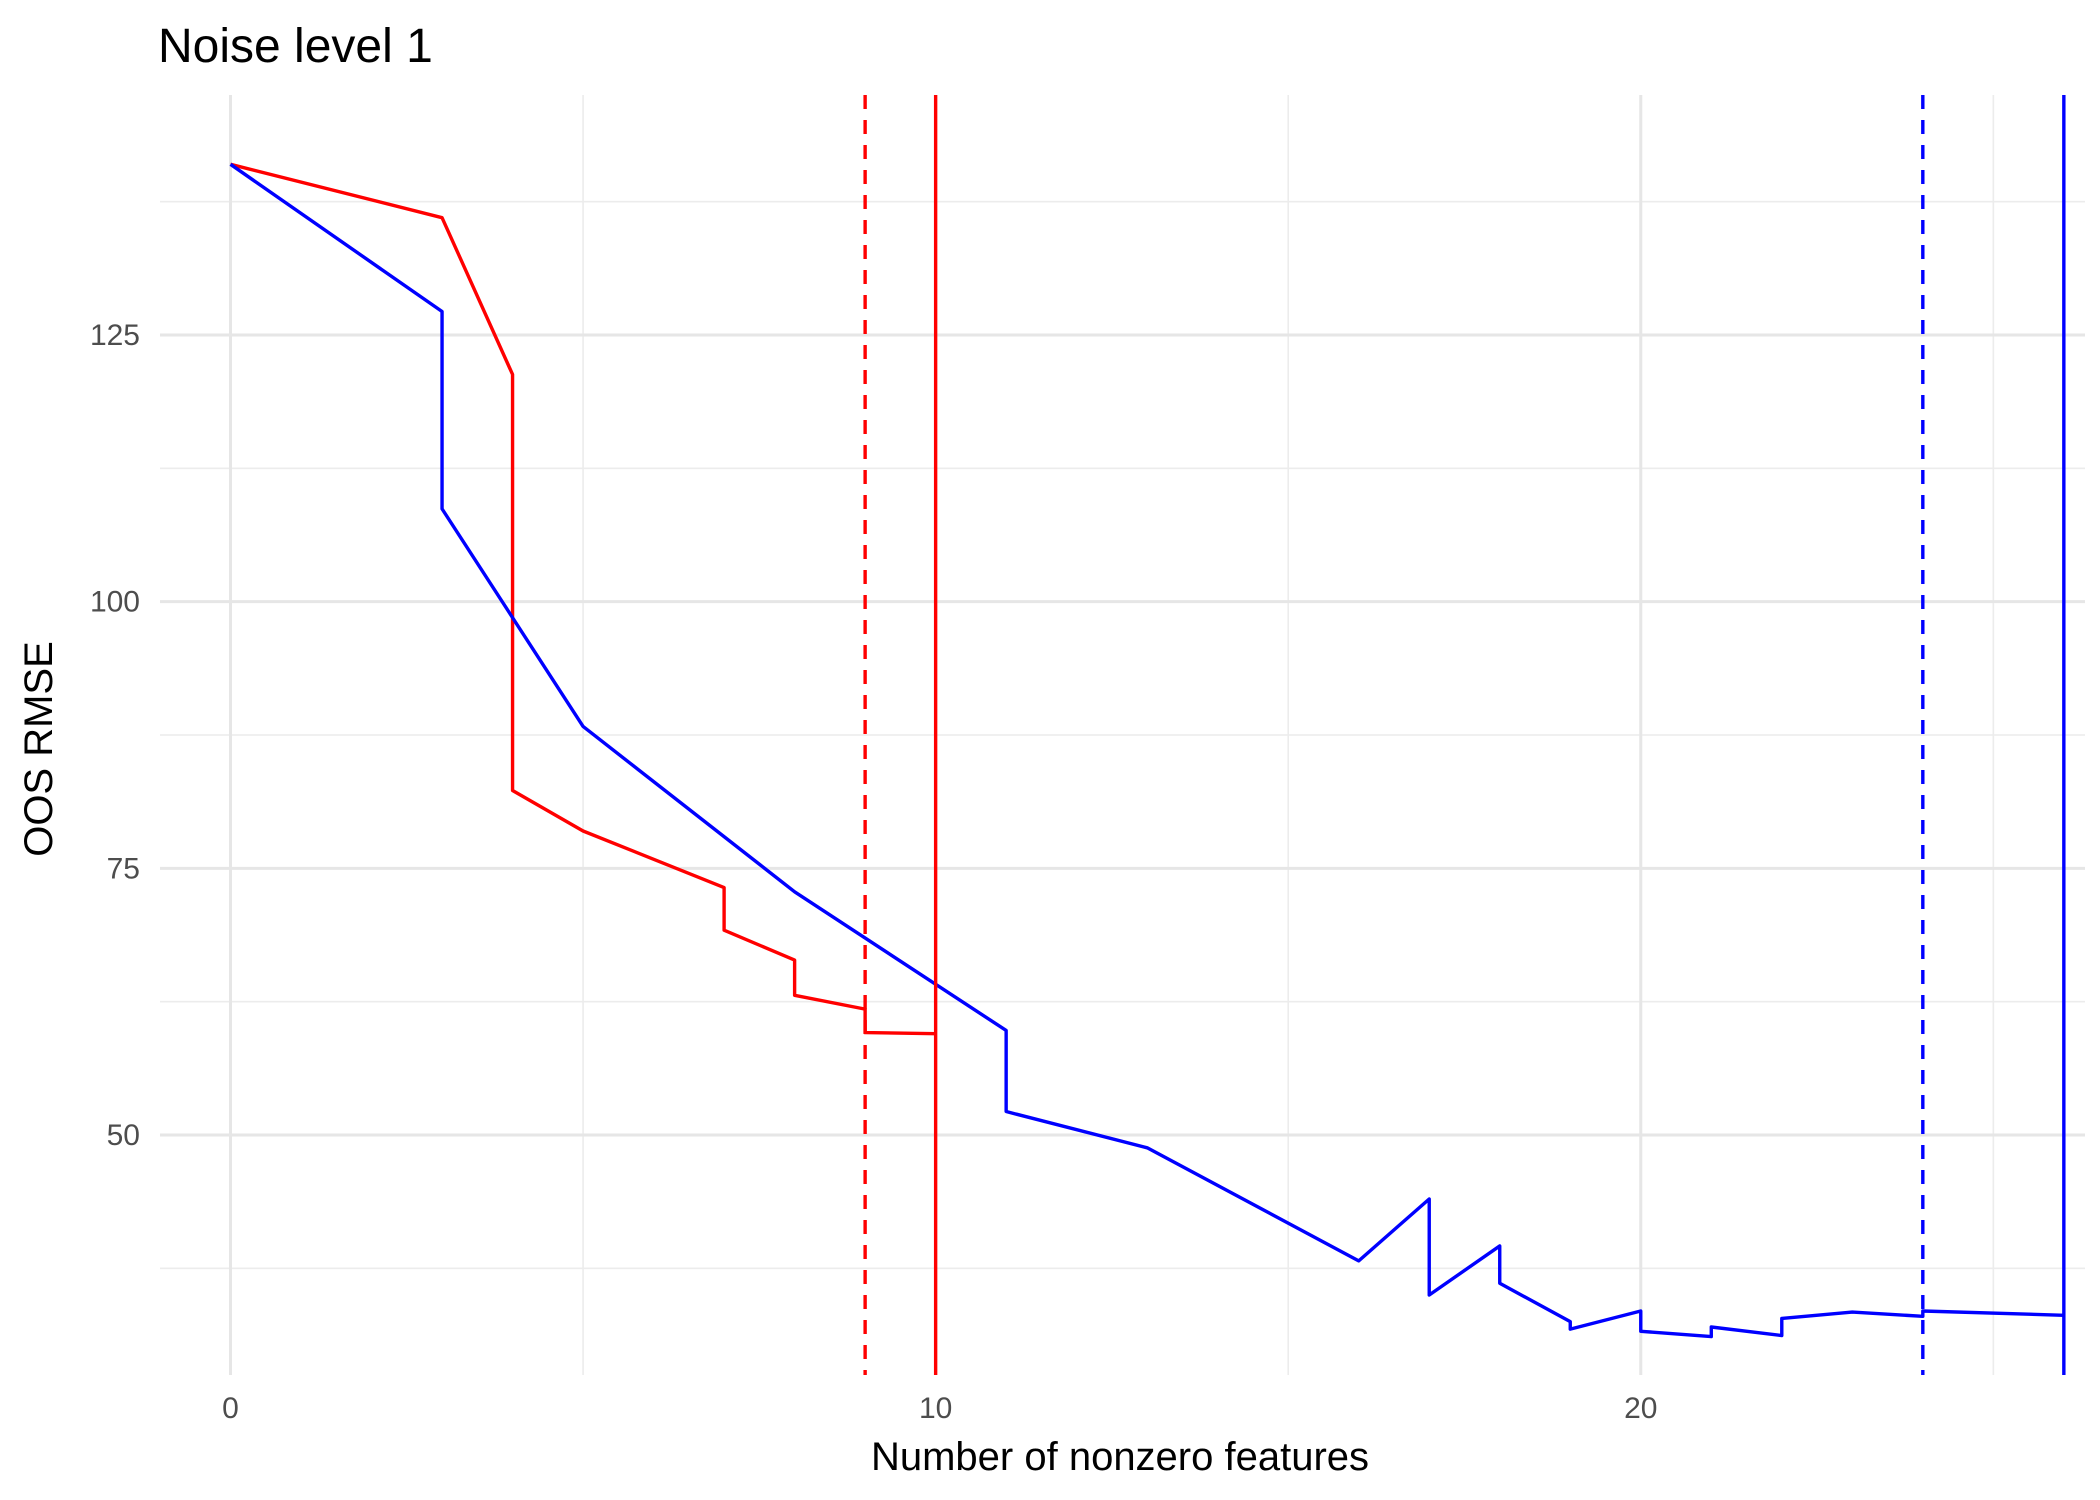 The height and width of the screenshot is (1500, 2100). Describe the element at coordinates (1120, 1457) in the screenshot. I see `x-axis-title: Number of nonzero features` at that location.